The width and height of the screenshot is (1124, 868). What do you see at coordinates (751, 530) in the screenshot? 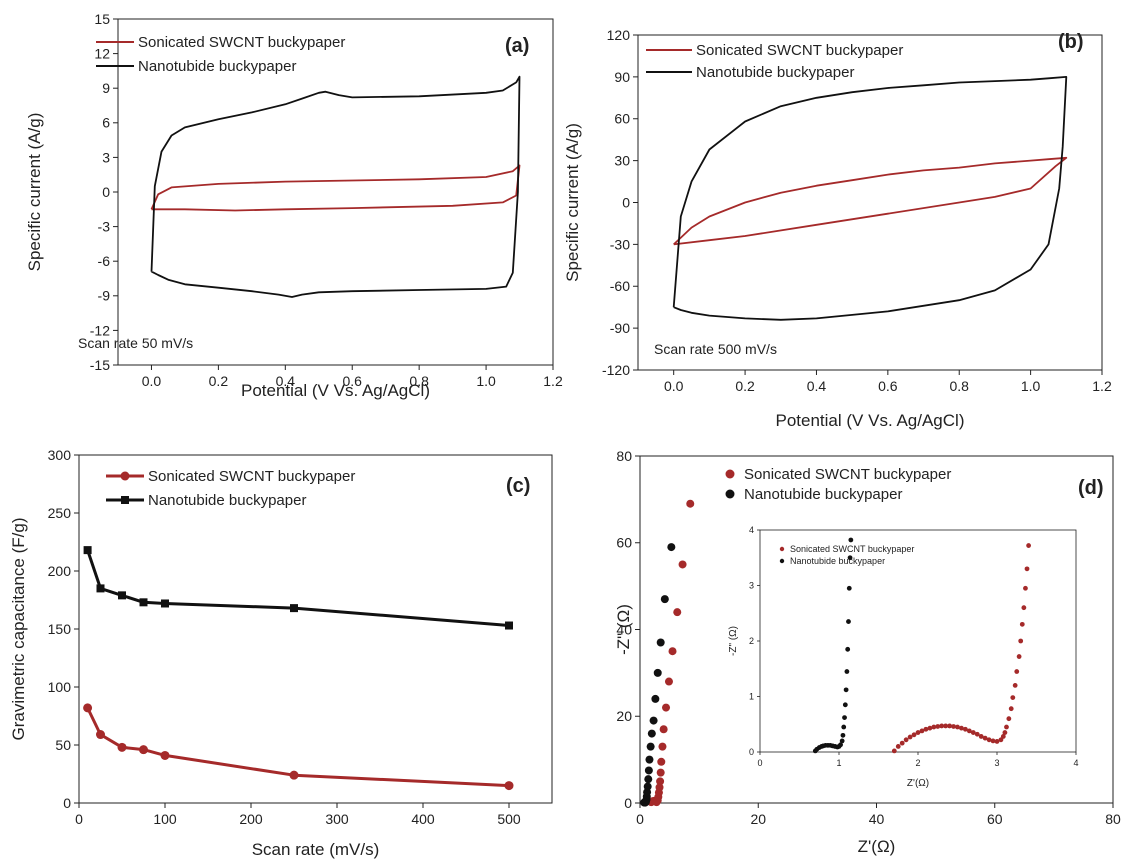
I see `y-tick-label: 4` at bounding box center [751, 530].